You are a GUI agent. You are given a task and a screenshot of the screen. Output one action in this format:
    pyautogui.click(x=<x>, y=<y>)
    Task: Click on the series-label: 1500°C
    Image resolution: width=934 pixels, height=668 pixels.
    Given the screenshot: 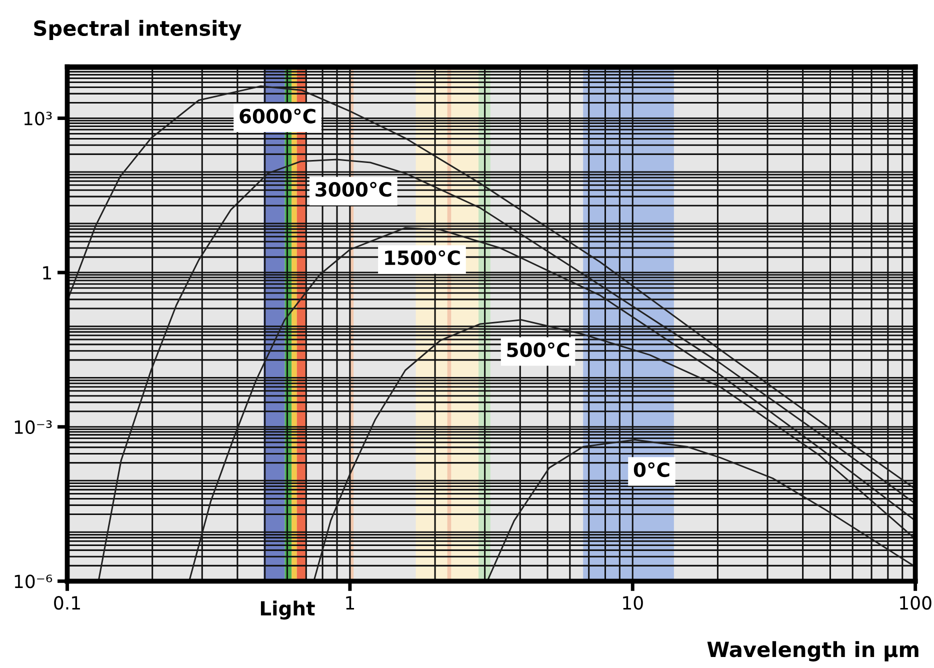 What is the action you would take?
    pyautogui.click(x=422, y=258)
    